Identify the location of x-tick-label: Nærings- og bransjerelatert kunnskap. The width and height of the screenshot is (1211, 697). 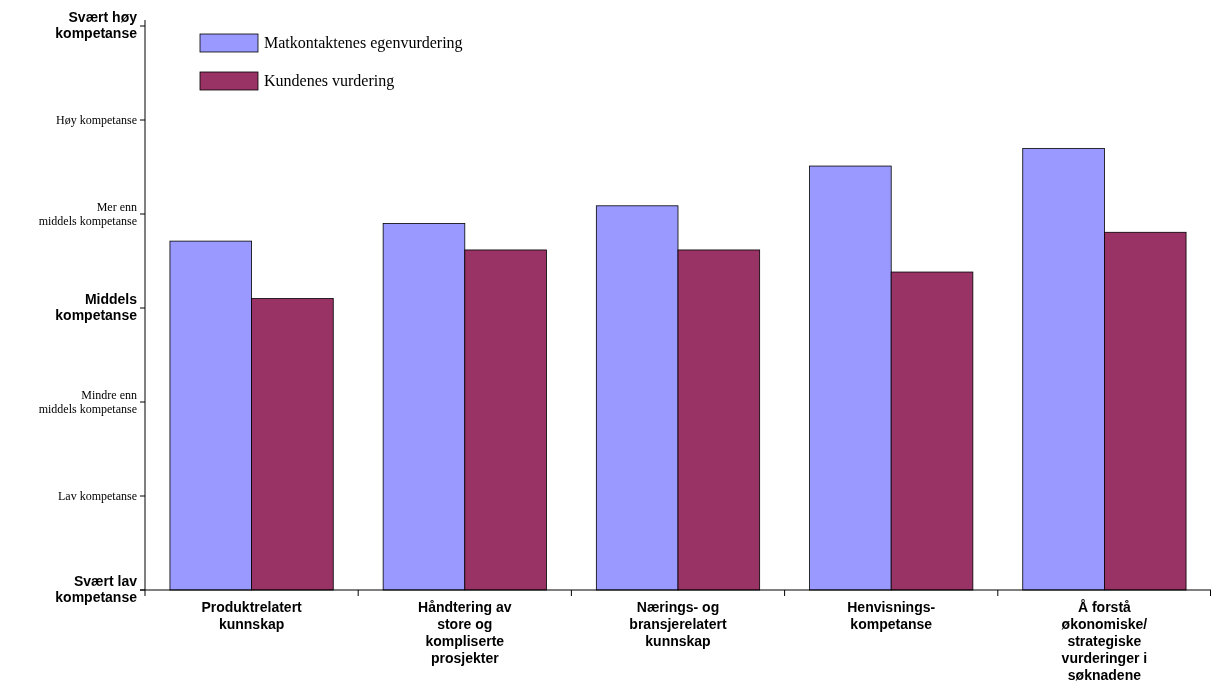
(678, 624).